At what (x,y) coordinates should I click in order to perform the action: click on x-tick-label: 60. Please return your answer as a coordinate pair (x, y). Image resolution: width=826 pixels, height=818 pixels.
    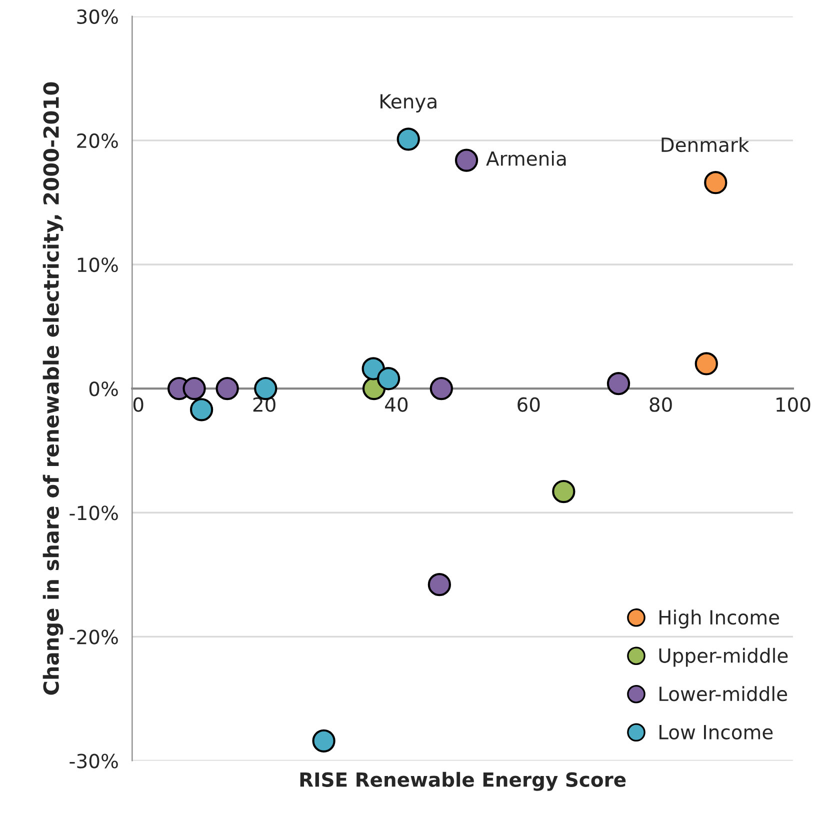
    Looking at the image, I should click on (529, 404).